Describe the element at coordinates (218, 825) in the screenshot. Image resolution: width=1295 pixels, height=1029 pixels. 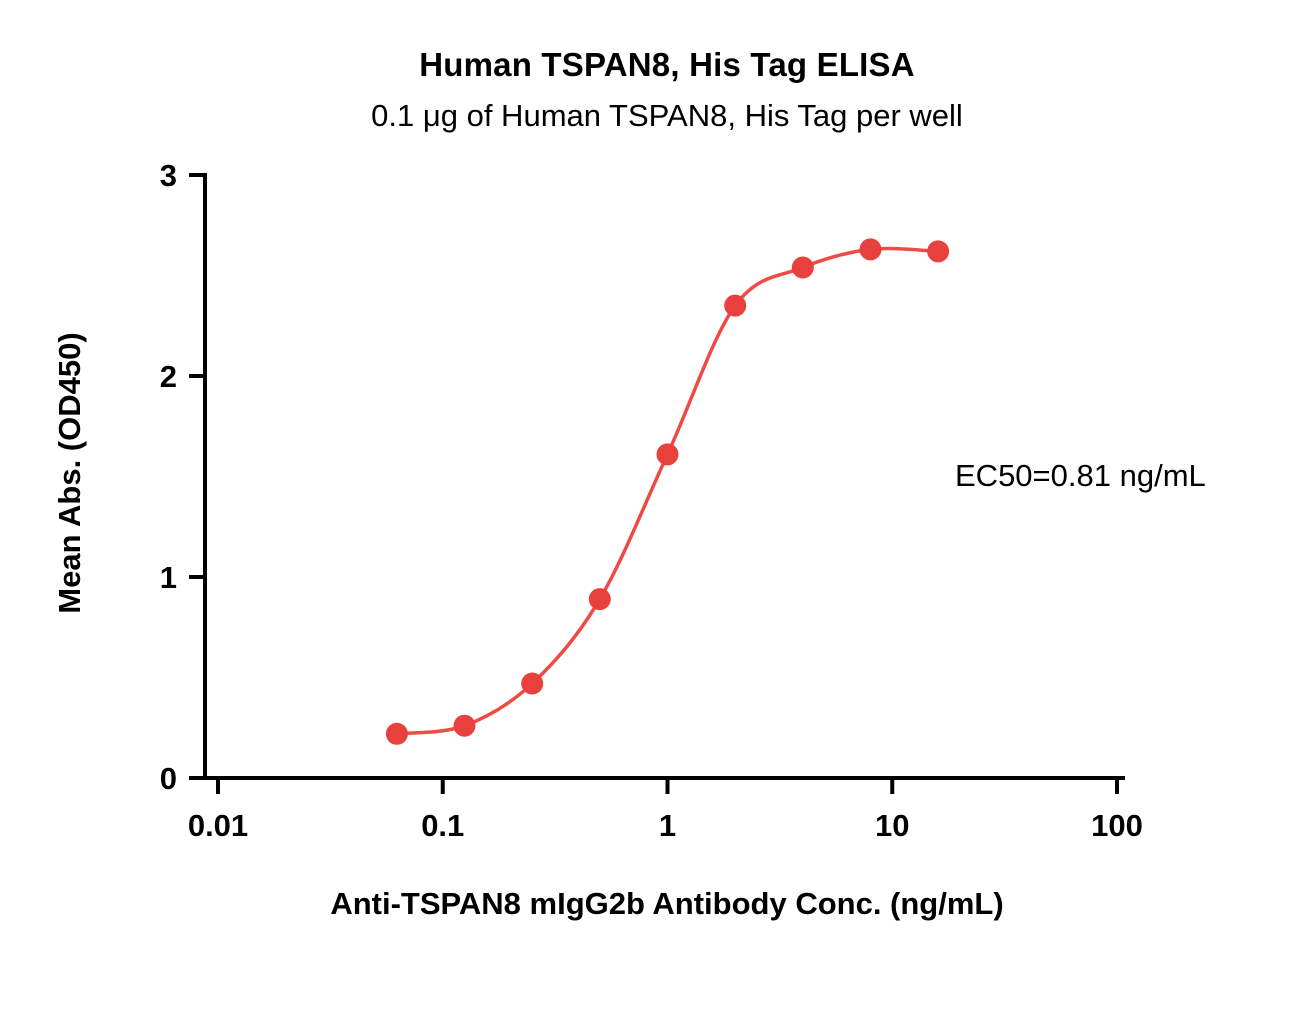
I see `x-tick-label: 0.01` at that location.